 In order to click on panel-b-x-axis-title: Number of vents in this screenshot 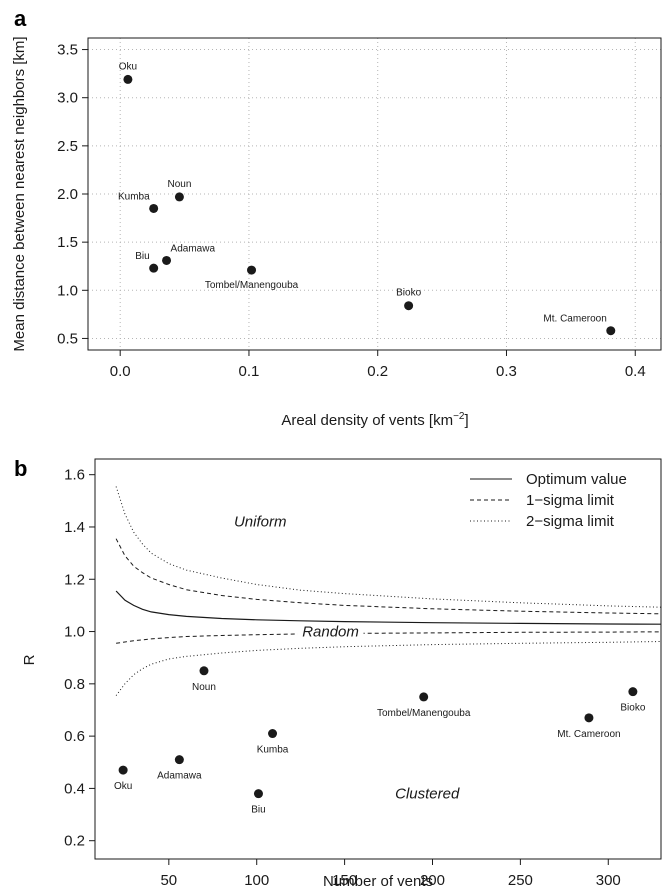, I will do `click(378, 881)`.